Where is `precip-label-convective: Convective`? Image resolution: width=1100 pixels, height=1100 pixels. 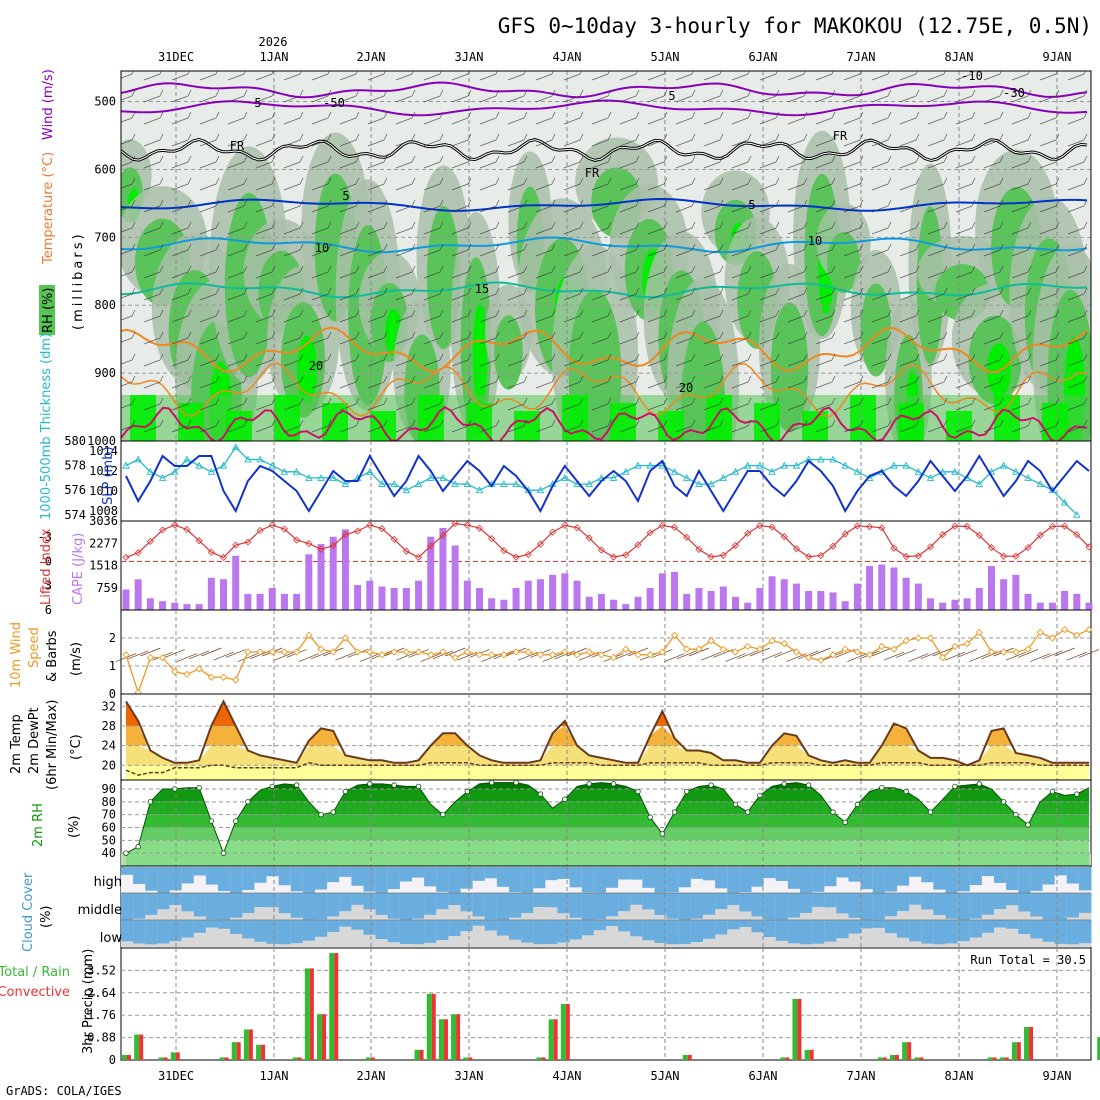
precip-label-convective: Convective is located at coordinates (35, 992).